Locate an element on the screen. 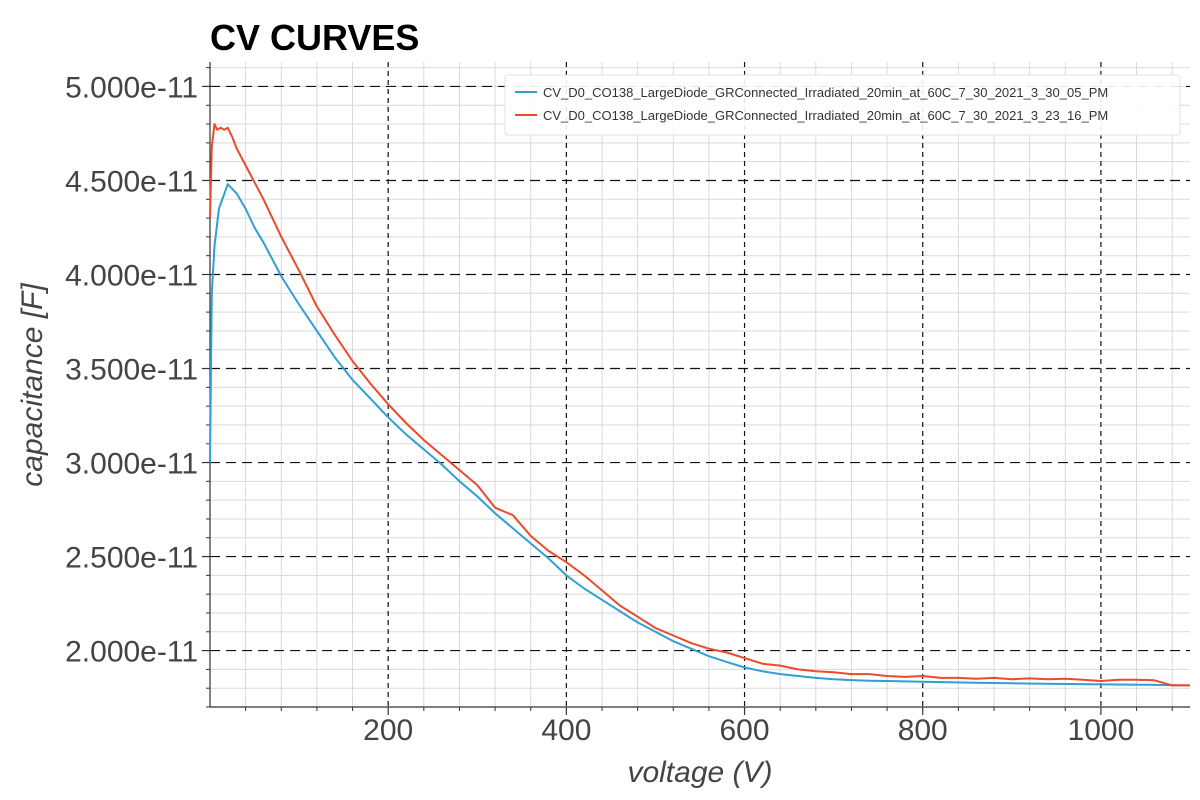 The image size is (1200, 800). x-tick-label: 200 is located at coordinates (388, 730).